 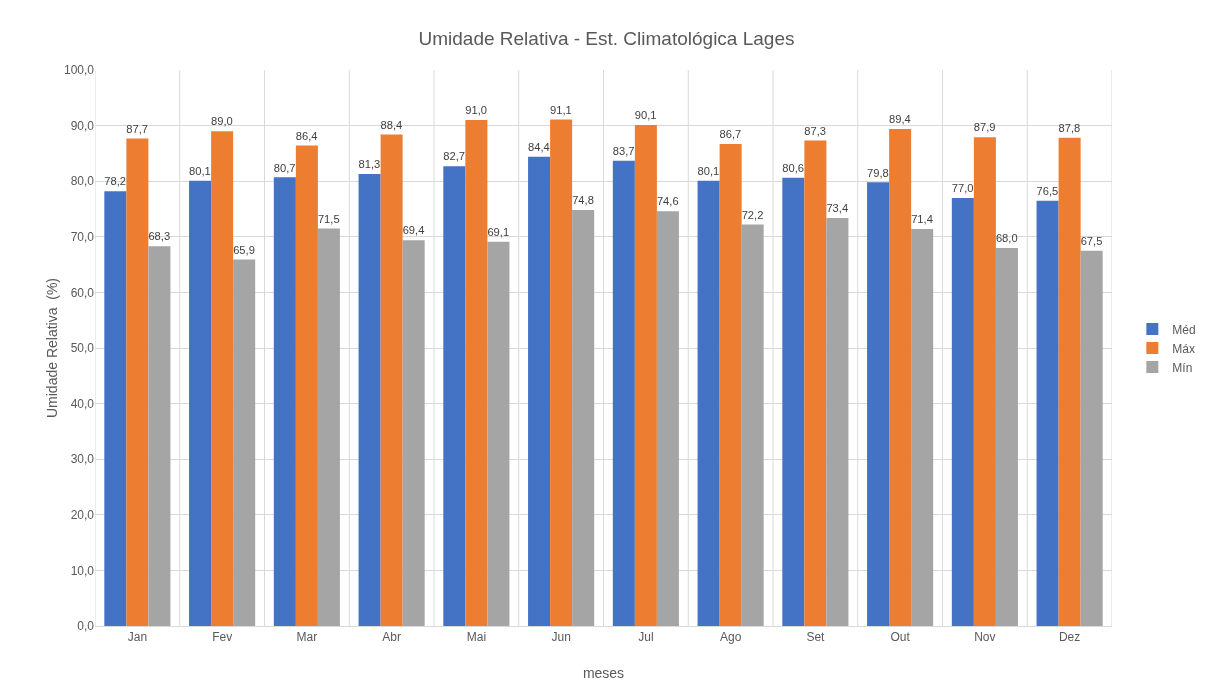 I want to click on chart-title: Umidade Relativa - Est. Climatológica Lages, so click(x=606, y=38).